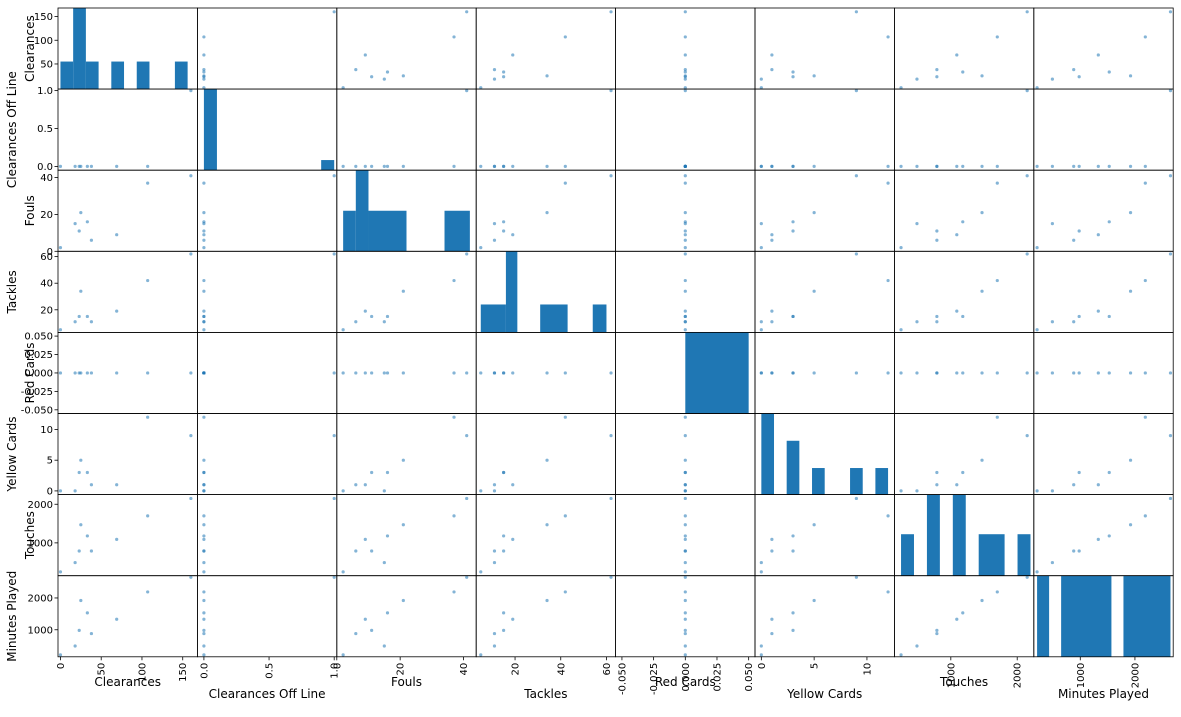 This screenshot has width=1181, height=717. Describe the element at coordinates (46, 215) in the screenshot. I see `y-tick-label-fouls-1: 20` at that location.